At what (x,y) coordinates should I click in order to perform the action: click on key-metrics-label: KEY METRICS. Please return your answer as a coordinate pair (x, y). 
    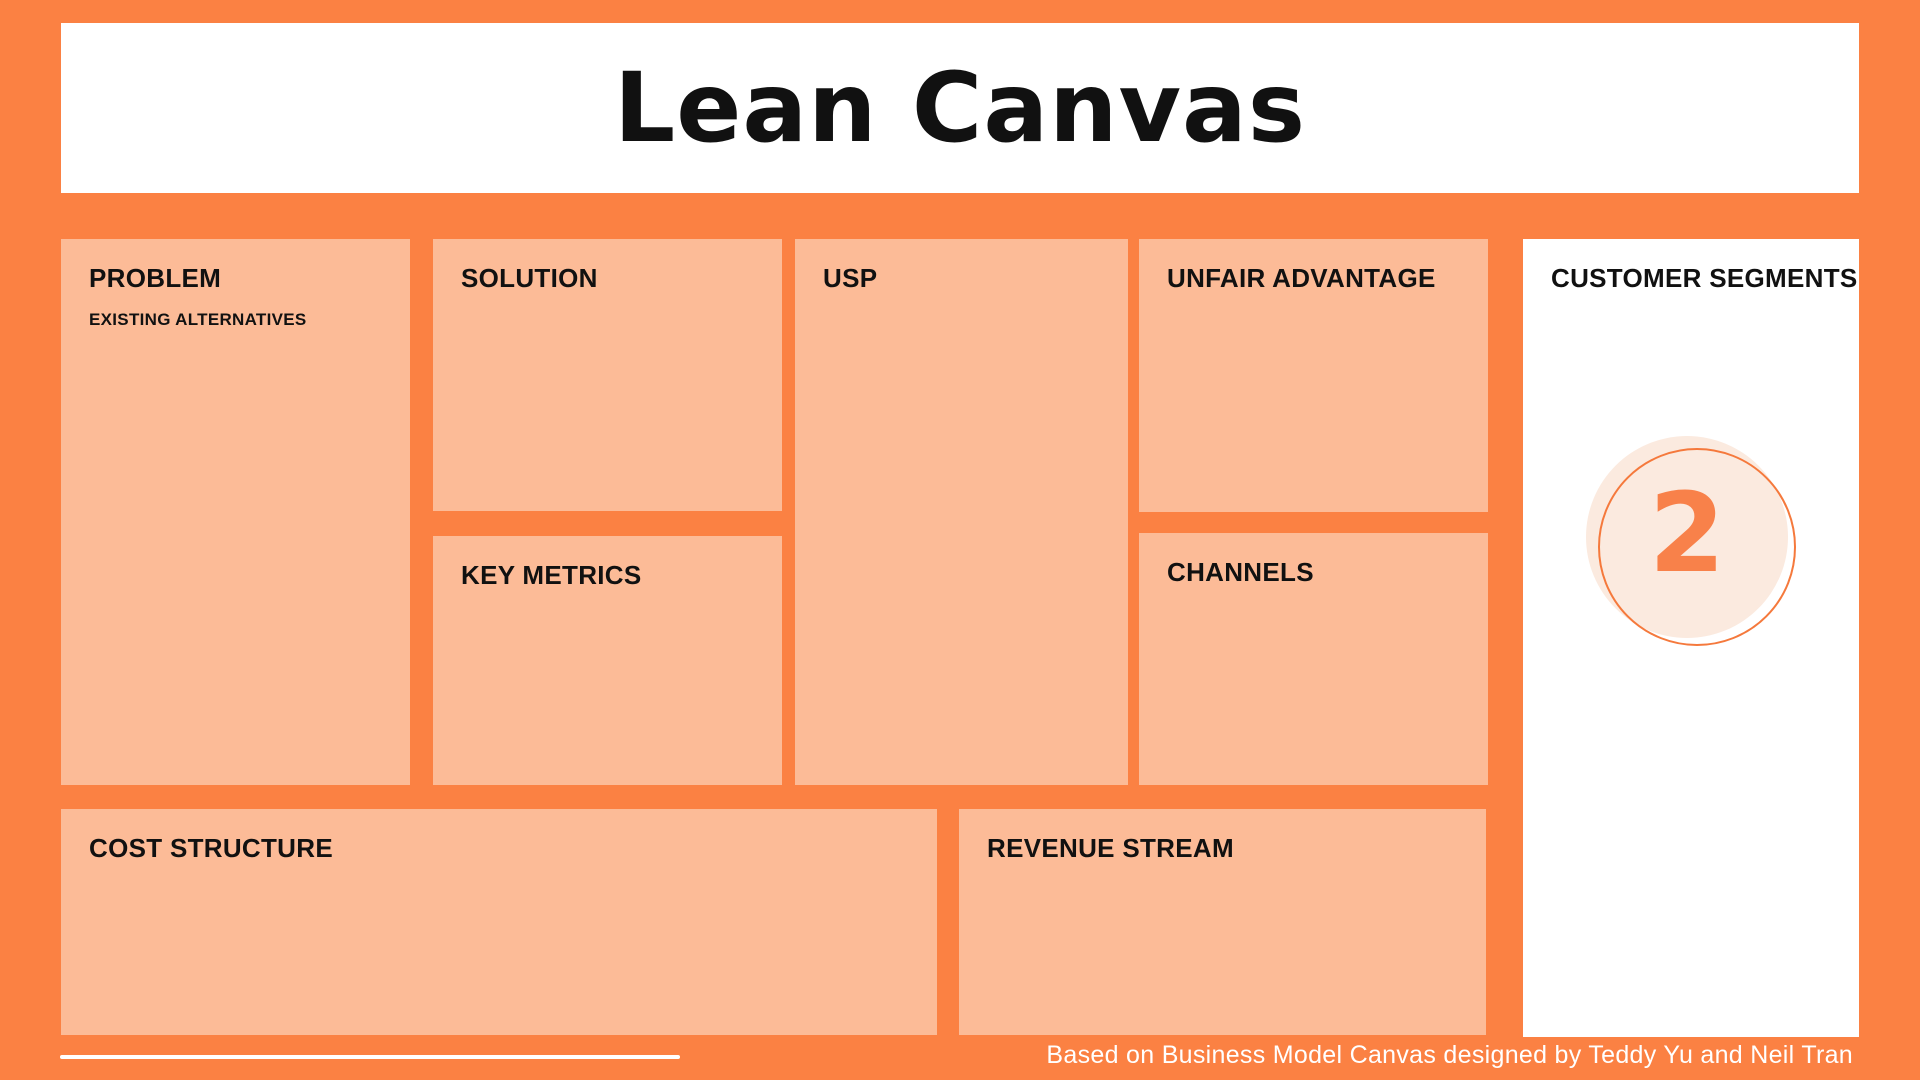
    Looking at the image, I should click on (551, 575).